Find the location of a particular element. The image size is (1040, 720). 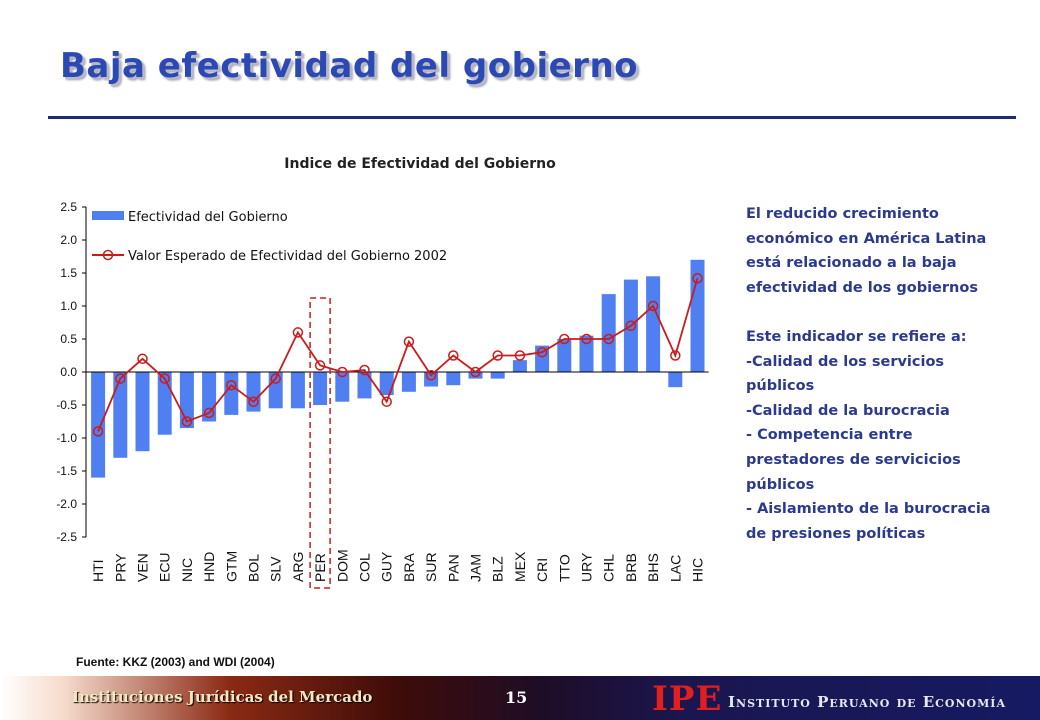

x-tick-label: VEN is located at coordinates (143, 567).